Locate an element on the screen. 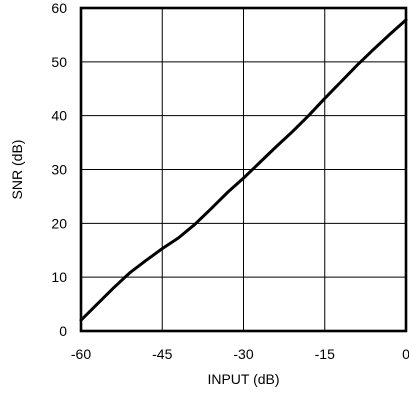 The image size is (409, 395). y-tick-label: 30 is located at coordinates (59, 170).